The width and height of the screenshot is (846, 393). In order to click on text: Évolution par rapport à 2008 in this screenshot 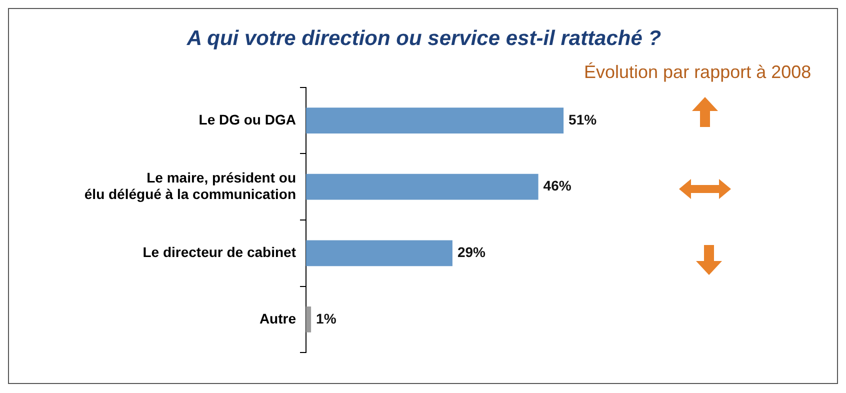, I will do `click(698, 72)`.